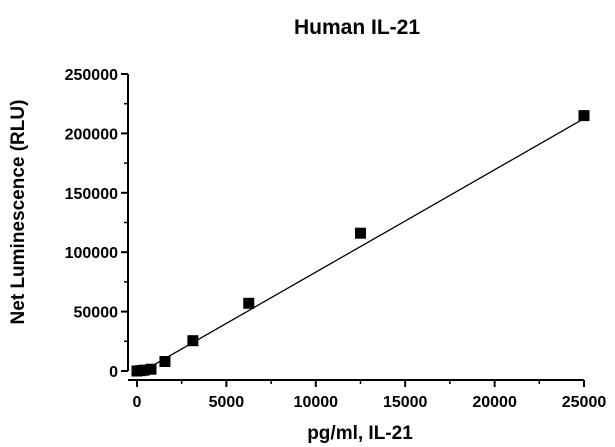 Image resolution: width=615 pixels, height=447 pixels. Describe the element at coordinates (91, 194) in the screenshot. I see `y-tick-label: 150000` at that location.